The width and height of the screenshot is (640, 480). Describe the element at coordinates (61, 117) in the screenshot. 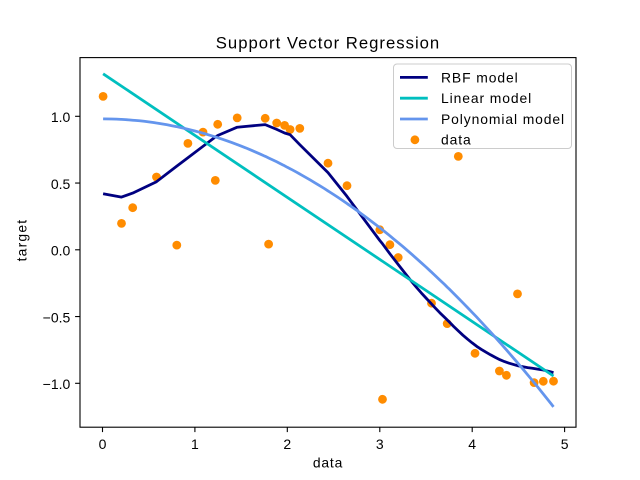

I see `svg-text: 1.0` at that location.